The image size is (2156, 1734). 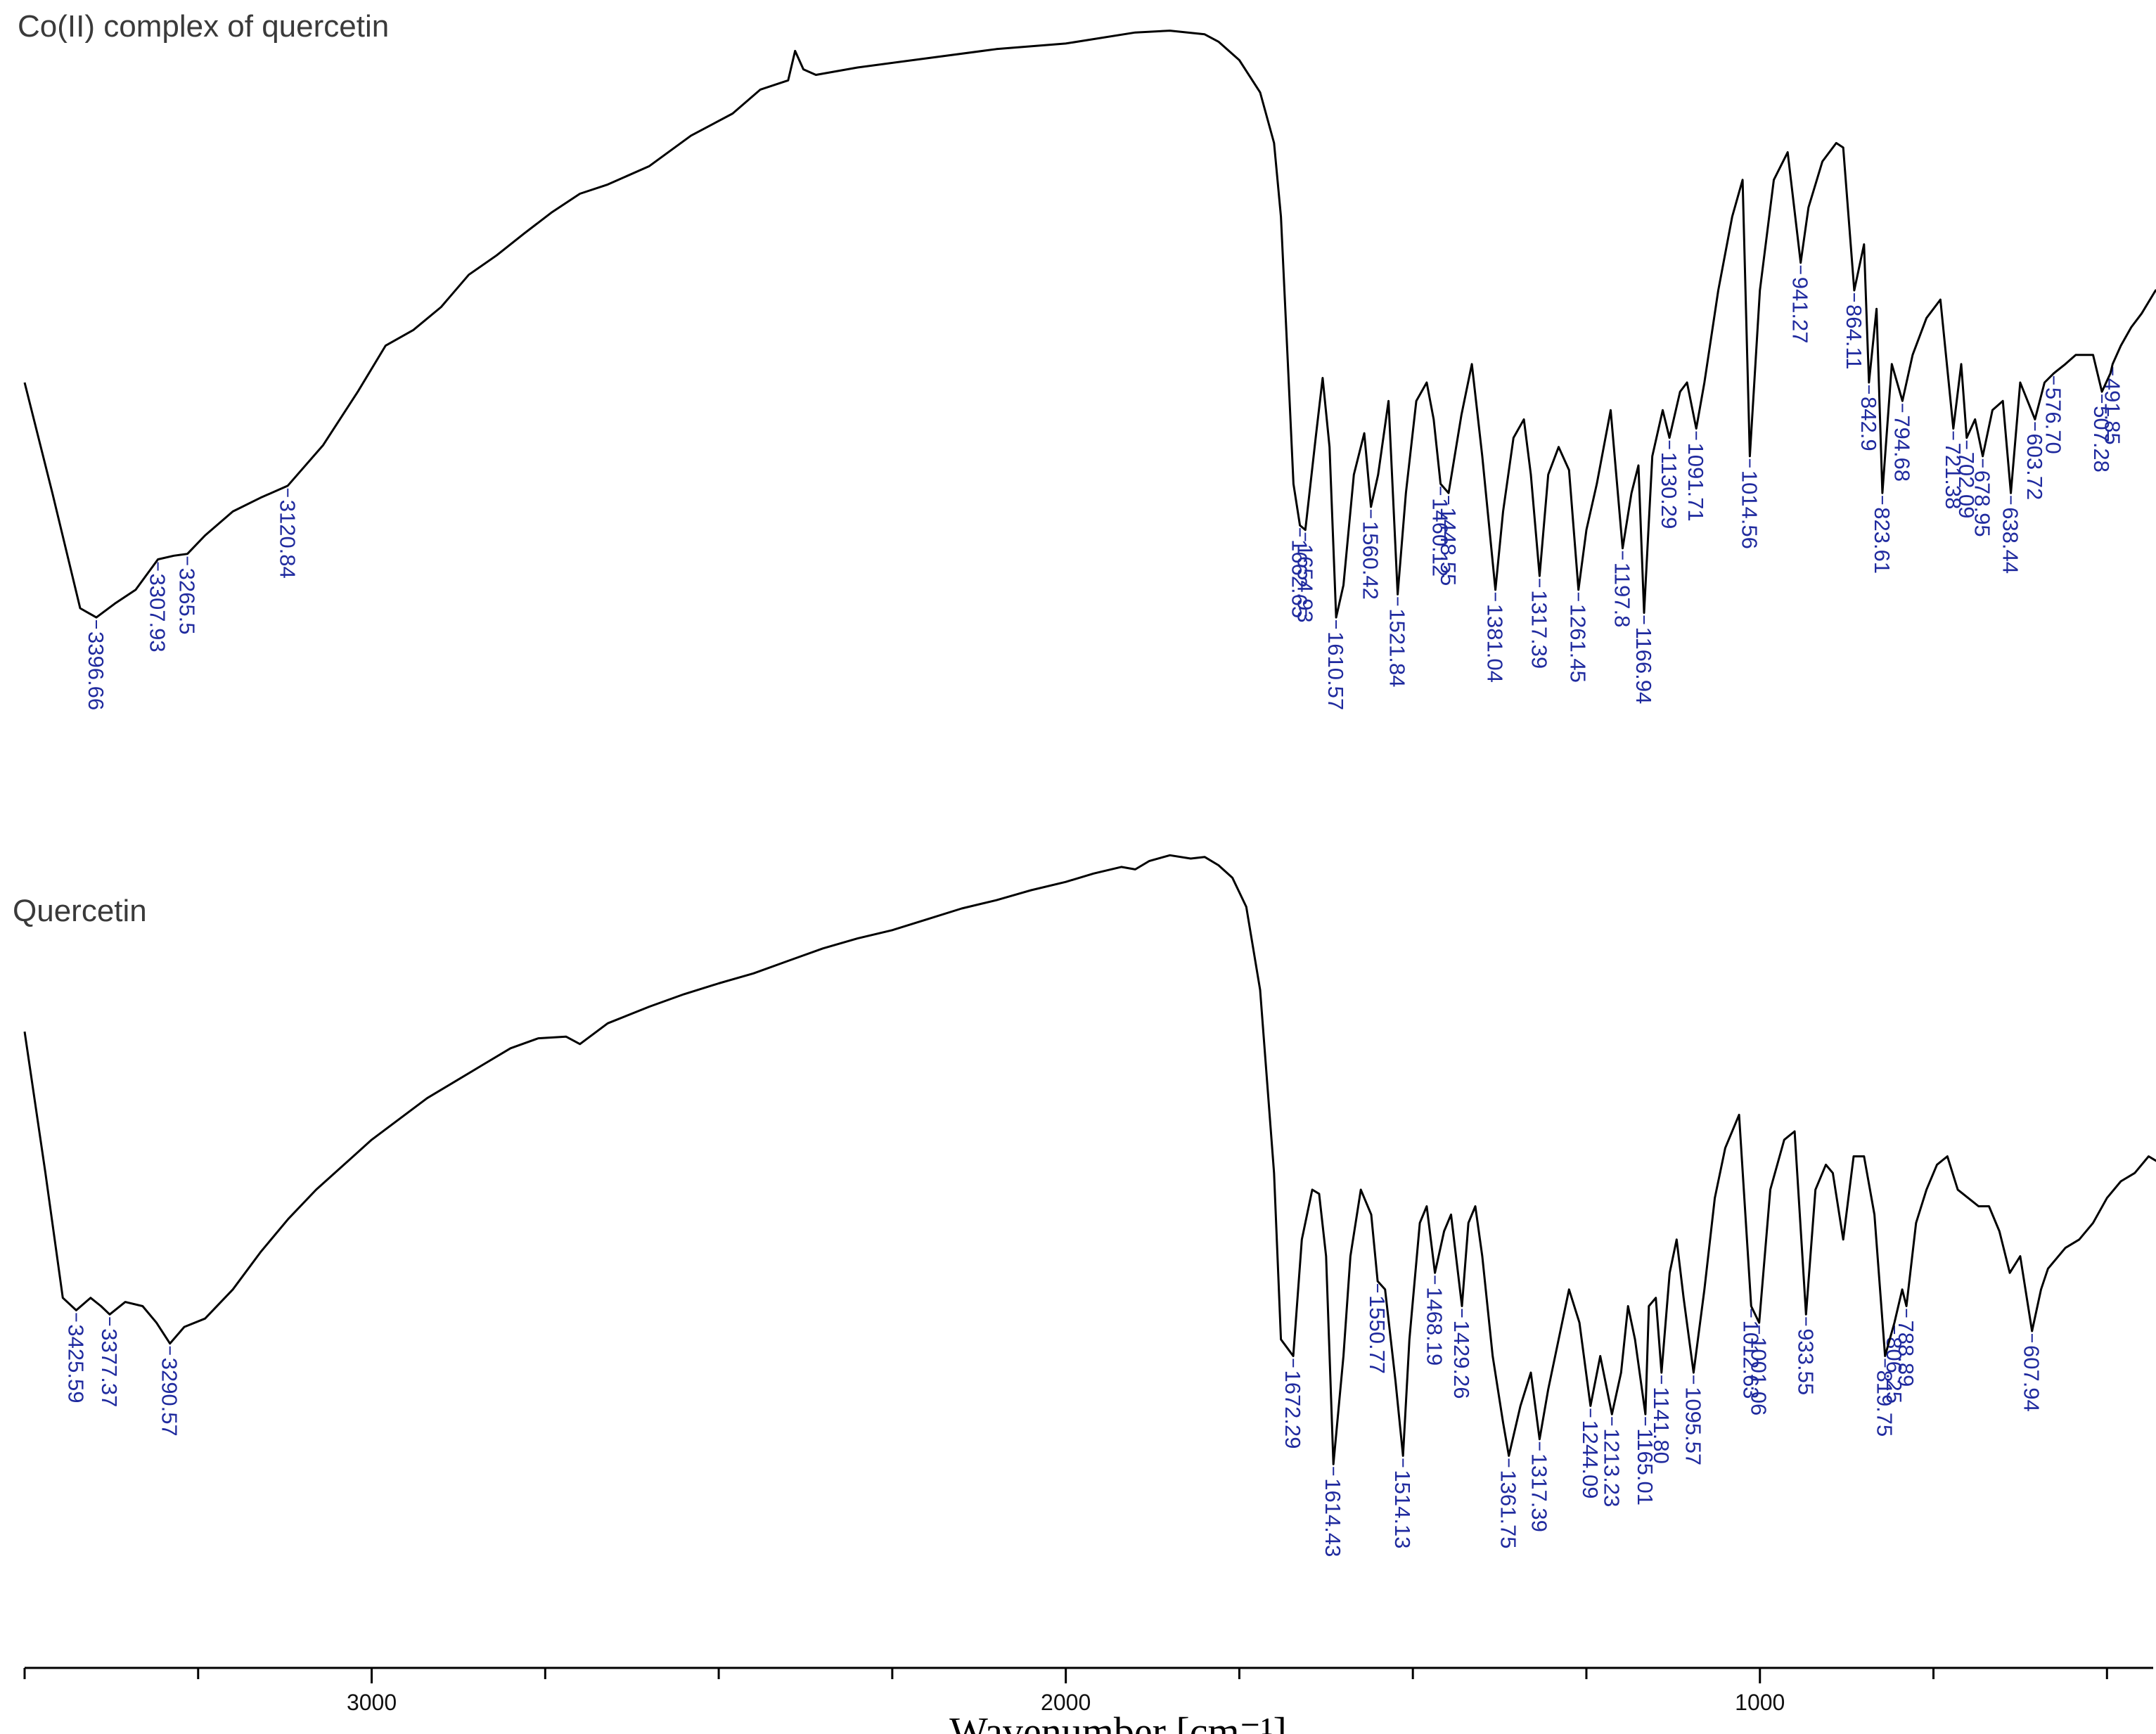 What do you see at coordinates (1760, 1703) in the screenshot?
I see `x-tick-label: 1000` at bounding box center [1760, 1703].